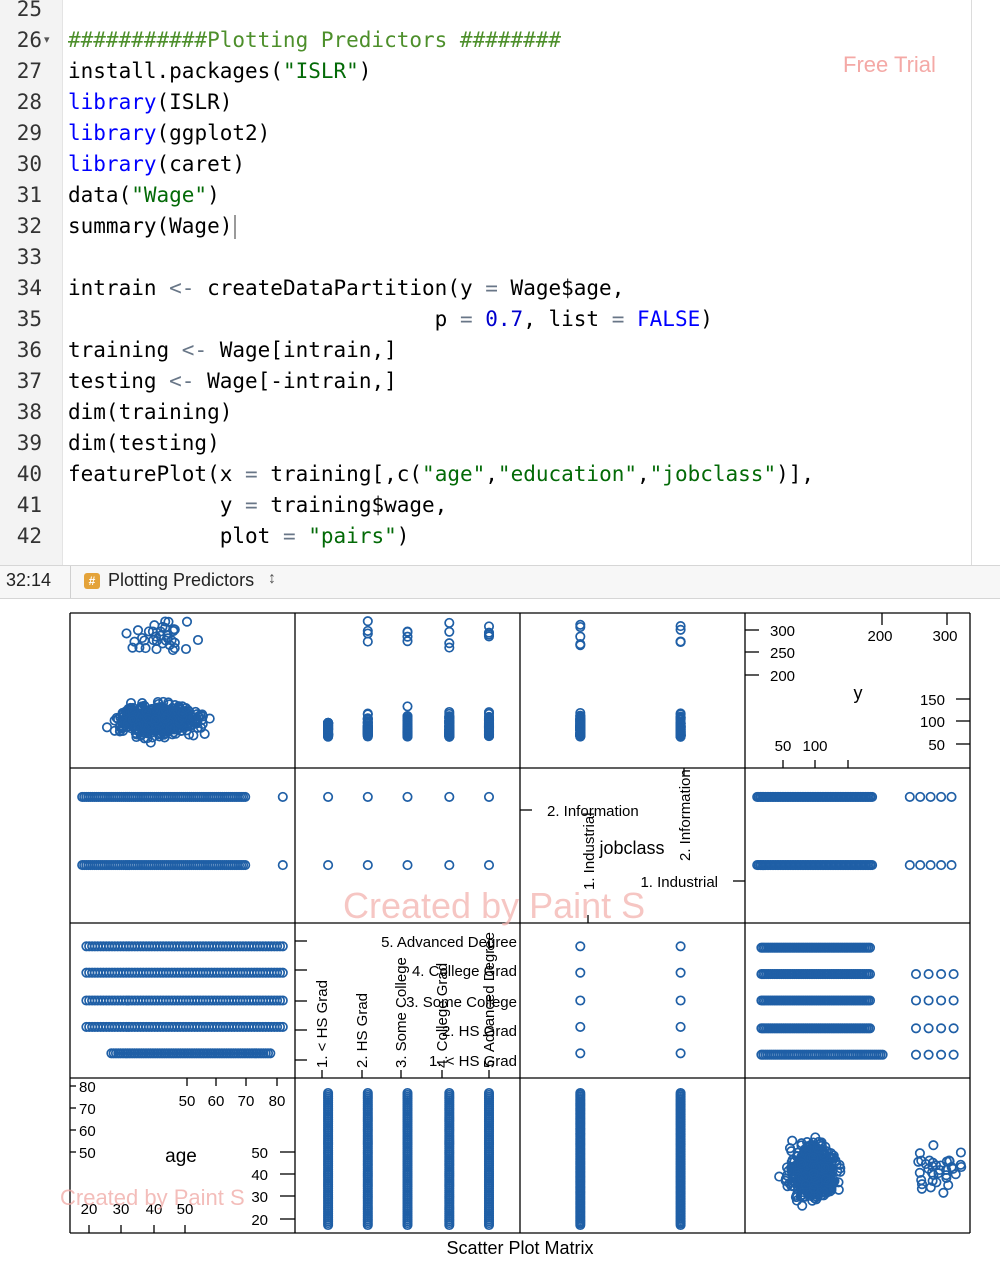 The image size is (1000, 1269). I want to click on code-text: library(ggplot2), so click(169, 133).